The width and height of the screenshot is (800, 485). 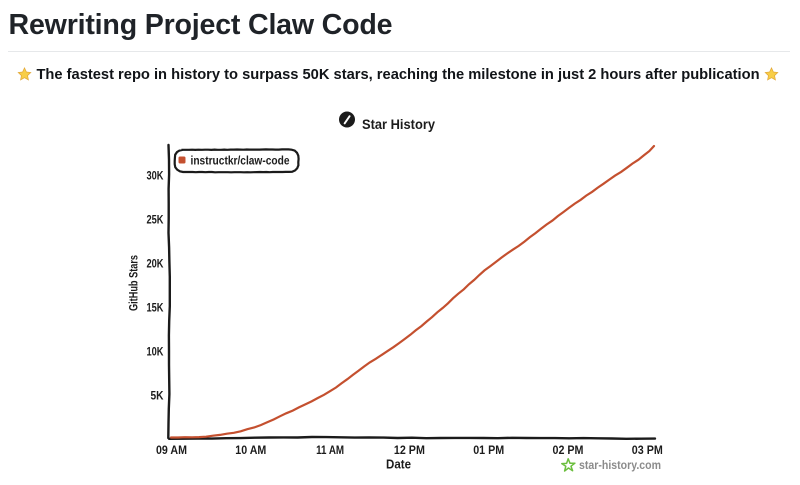 What do you see at coordinates (398, 464) in the screenshot?
I see `svg-text: Date` at bounding box center [398, 464].